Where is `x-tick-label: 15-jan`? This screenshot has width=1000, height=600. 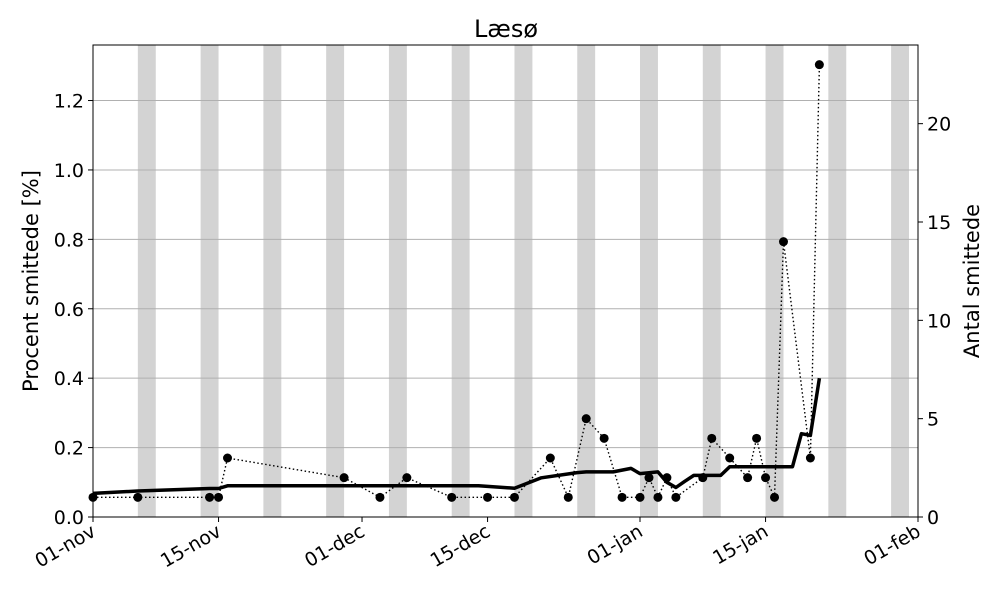
x-tick-label: 15-jan is located at coordinates (740, 544).